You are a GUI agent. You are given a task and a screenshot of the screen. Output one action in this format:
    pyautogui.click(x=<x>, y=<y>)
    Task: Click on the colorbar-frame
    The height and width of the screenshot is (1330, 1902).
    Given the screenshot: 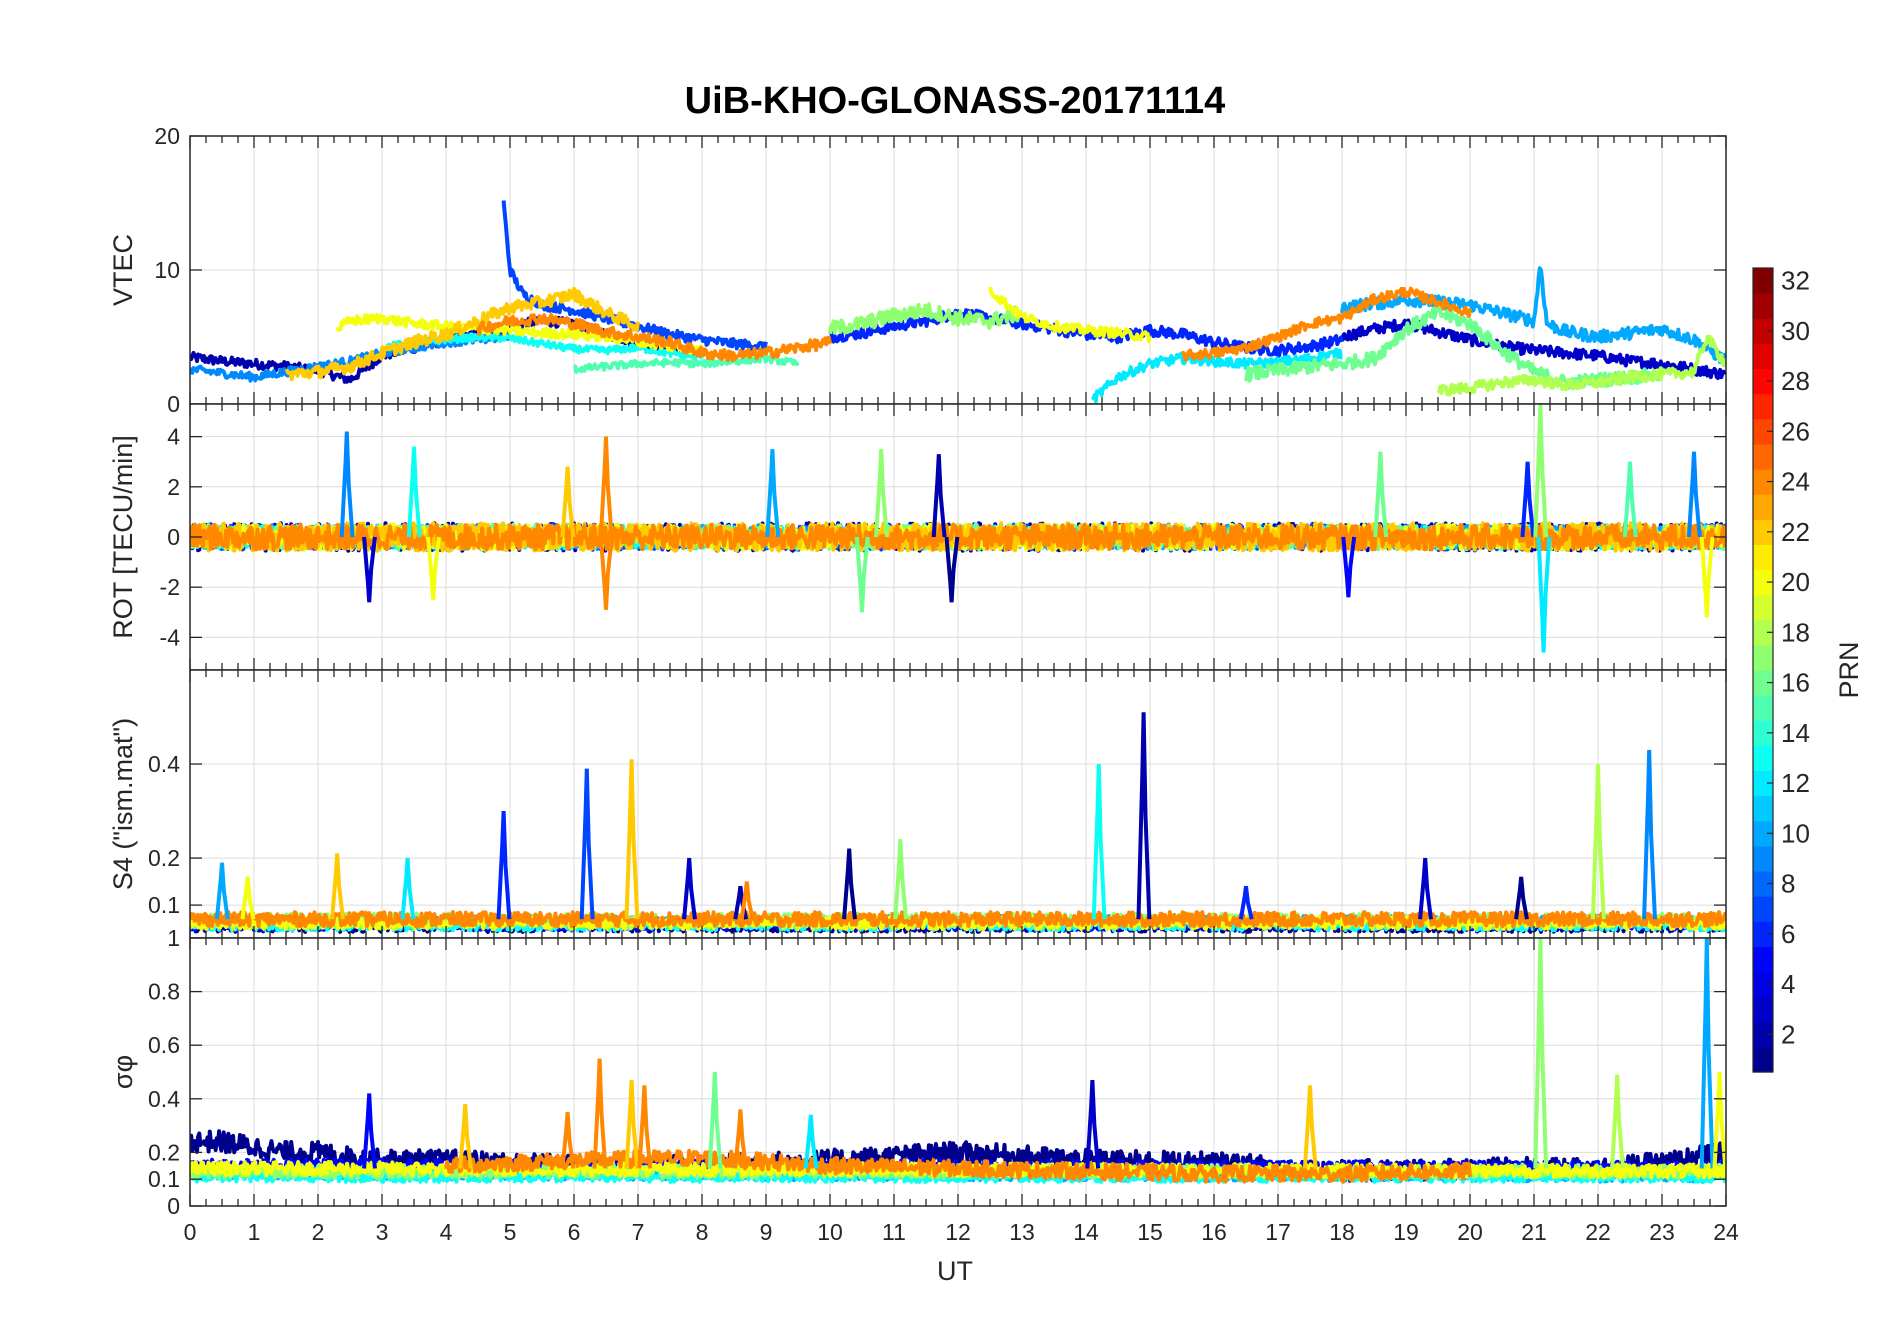 What is the action you would take?
    pyautogui.click(x=1763, y=670)
    